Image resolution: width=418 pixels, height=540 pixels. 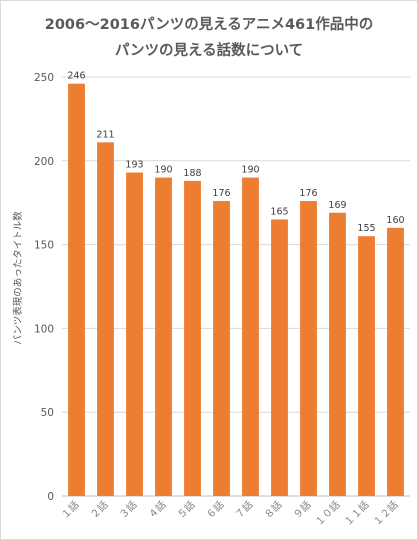 What do you see at coordinates (47, 413) in the screenshot?
I see `y-tick-label: 50` at bounding box center [47, 413].